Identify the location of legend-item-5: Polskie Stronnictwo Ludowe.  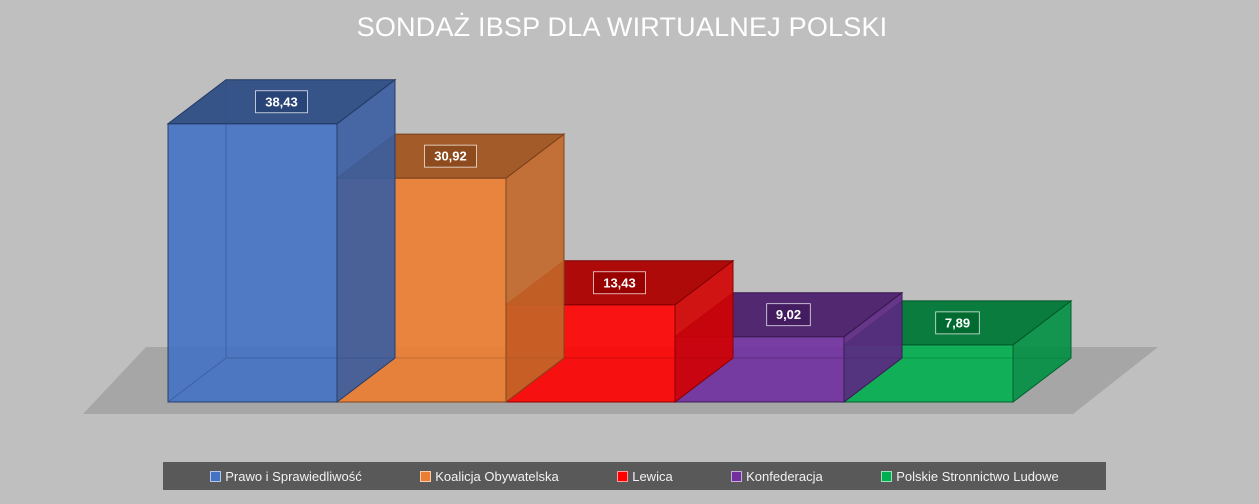
(970, 476).